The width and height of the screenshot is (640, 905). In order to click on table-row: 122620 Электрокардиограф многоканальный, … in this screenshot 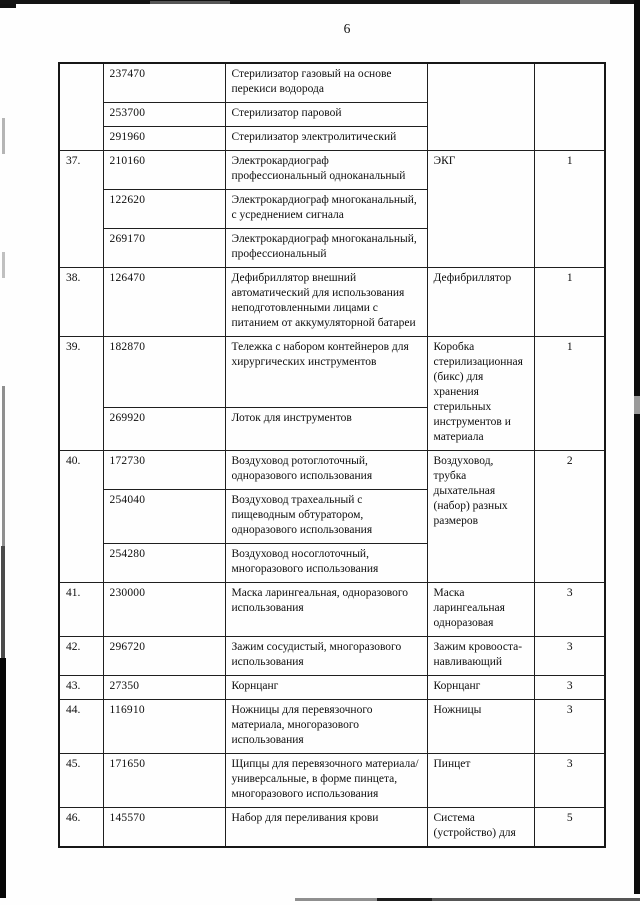, I will do `click(332, 209)`.